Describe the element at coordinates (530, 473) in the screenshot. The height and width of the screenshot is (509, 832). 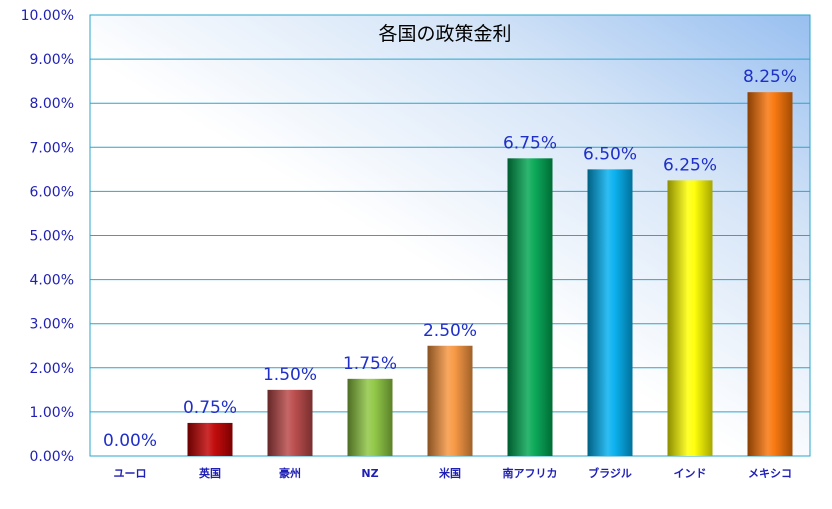
I see `x-tick-label: 南アフリカ` at that location.